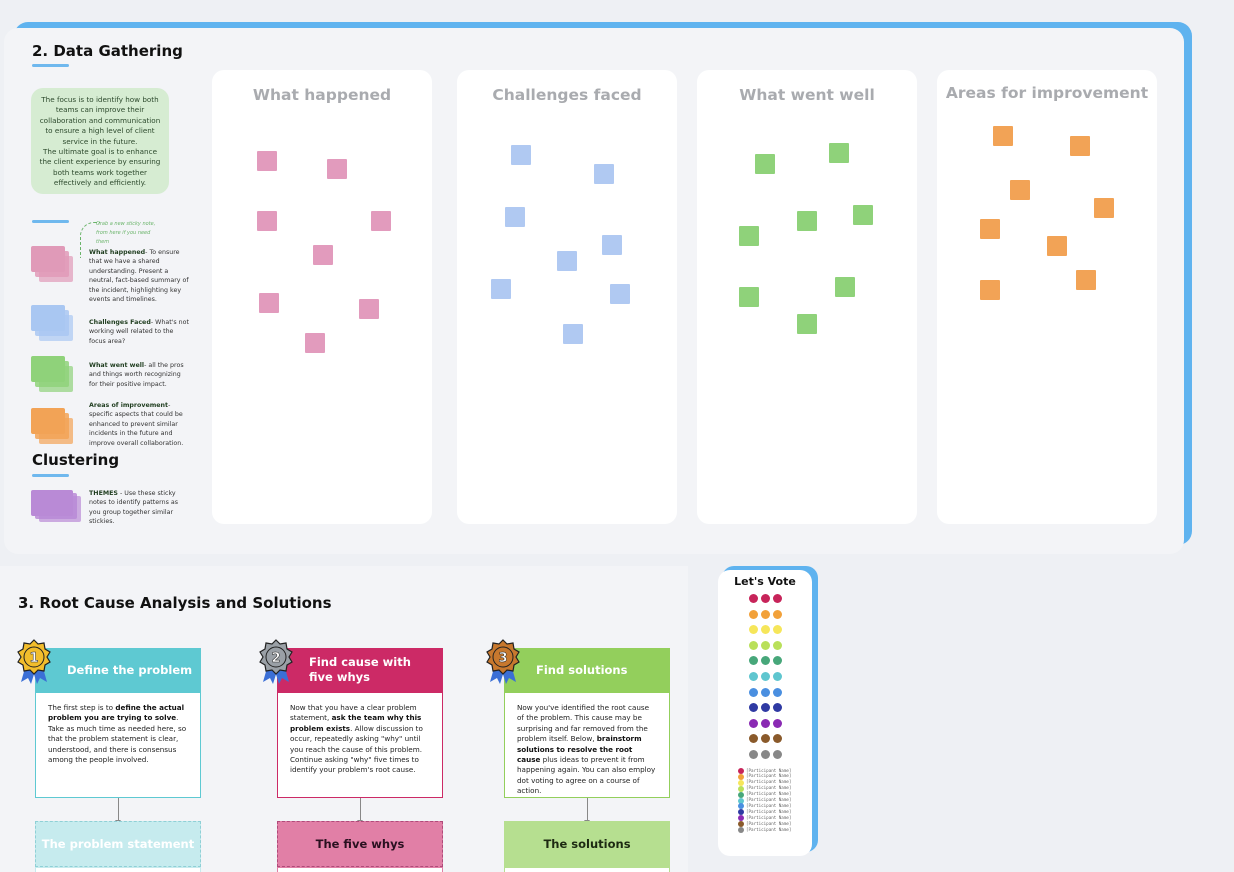  Describe the element at coordinates (52, 323) in the screenshot. I see `challenges-faced-sticky-stack` at that location.